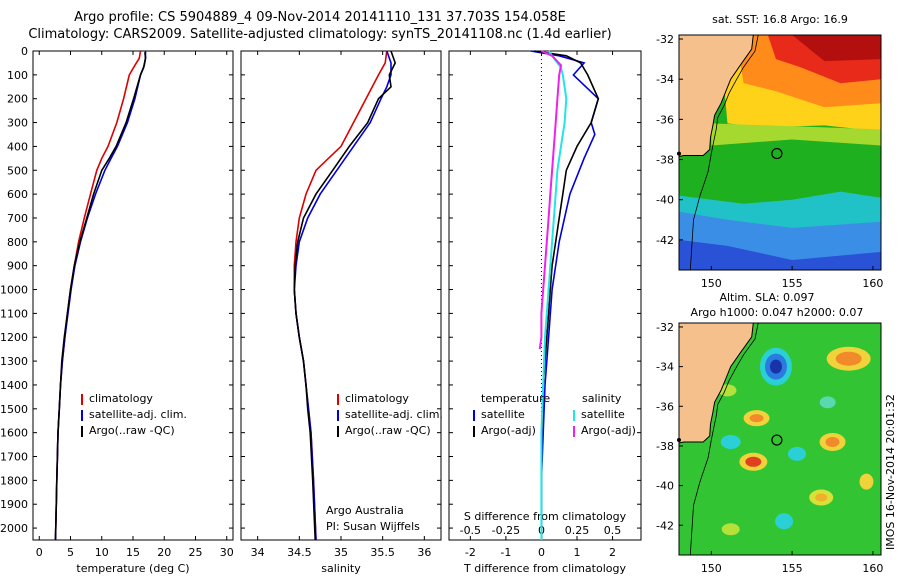 This screenshot has height=580, width=900. I want to click on sla-cold-core, so click(775, 366).